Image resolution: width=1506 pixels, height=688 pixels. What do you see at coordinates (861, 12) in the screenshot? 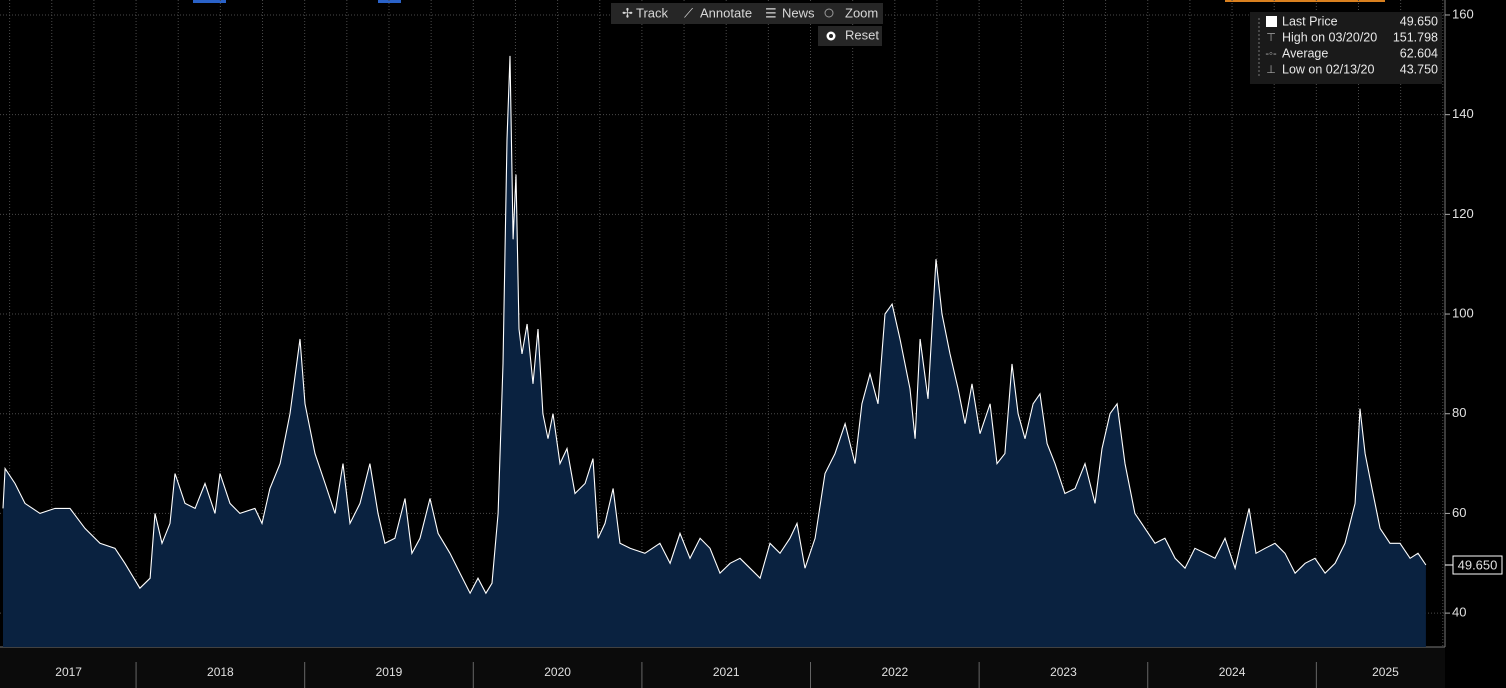
I see `toolbar-button: Zoom` at bounding box center [861, 12].